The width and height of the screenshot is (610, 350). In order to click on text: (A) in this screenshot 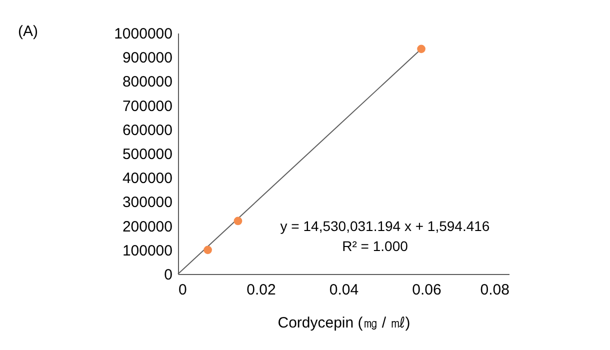, I will do `click(28, 31)`.